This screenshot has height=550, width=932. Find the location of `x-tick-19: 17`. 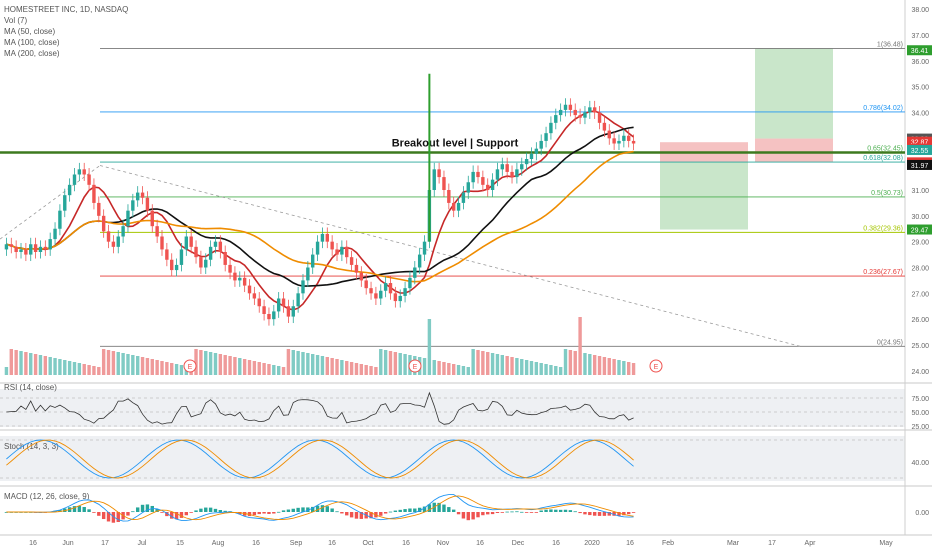

x-tick-19: 17 is located at coordinates (772, 543).